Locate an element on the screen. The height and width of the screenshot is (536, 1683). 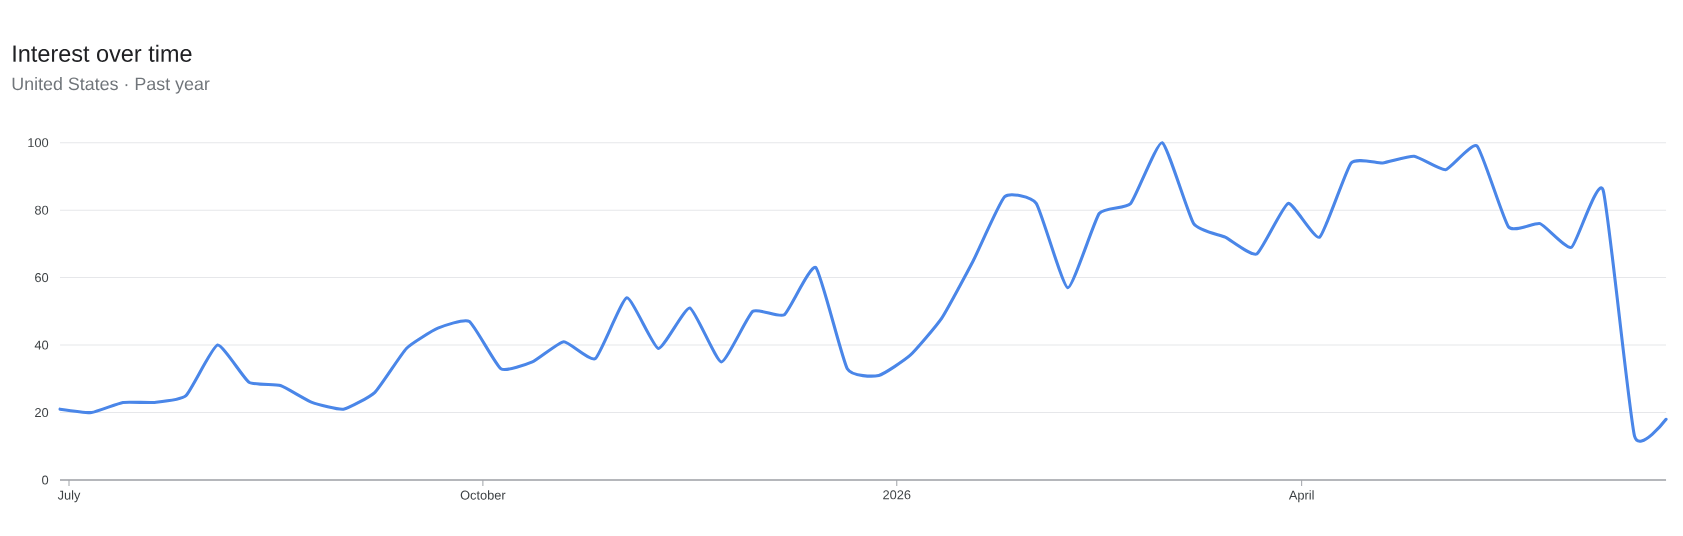
x-tick-label: April is located at coordinates (1301, 496).